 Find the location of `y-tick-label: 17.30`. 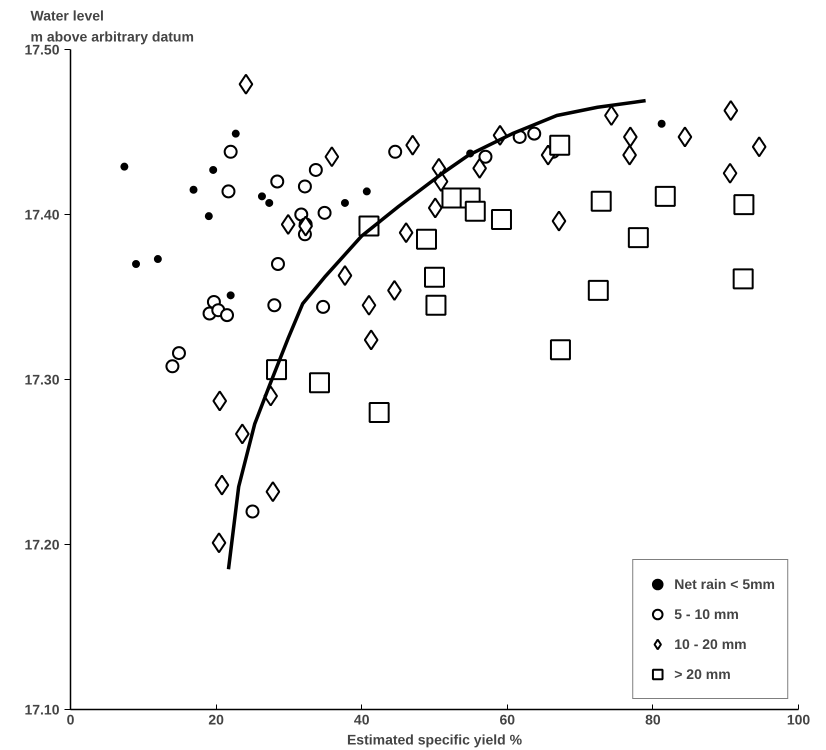

y-tick-label: 17.30 is located at coordinates (42, 380).